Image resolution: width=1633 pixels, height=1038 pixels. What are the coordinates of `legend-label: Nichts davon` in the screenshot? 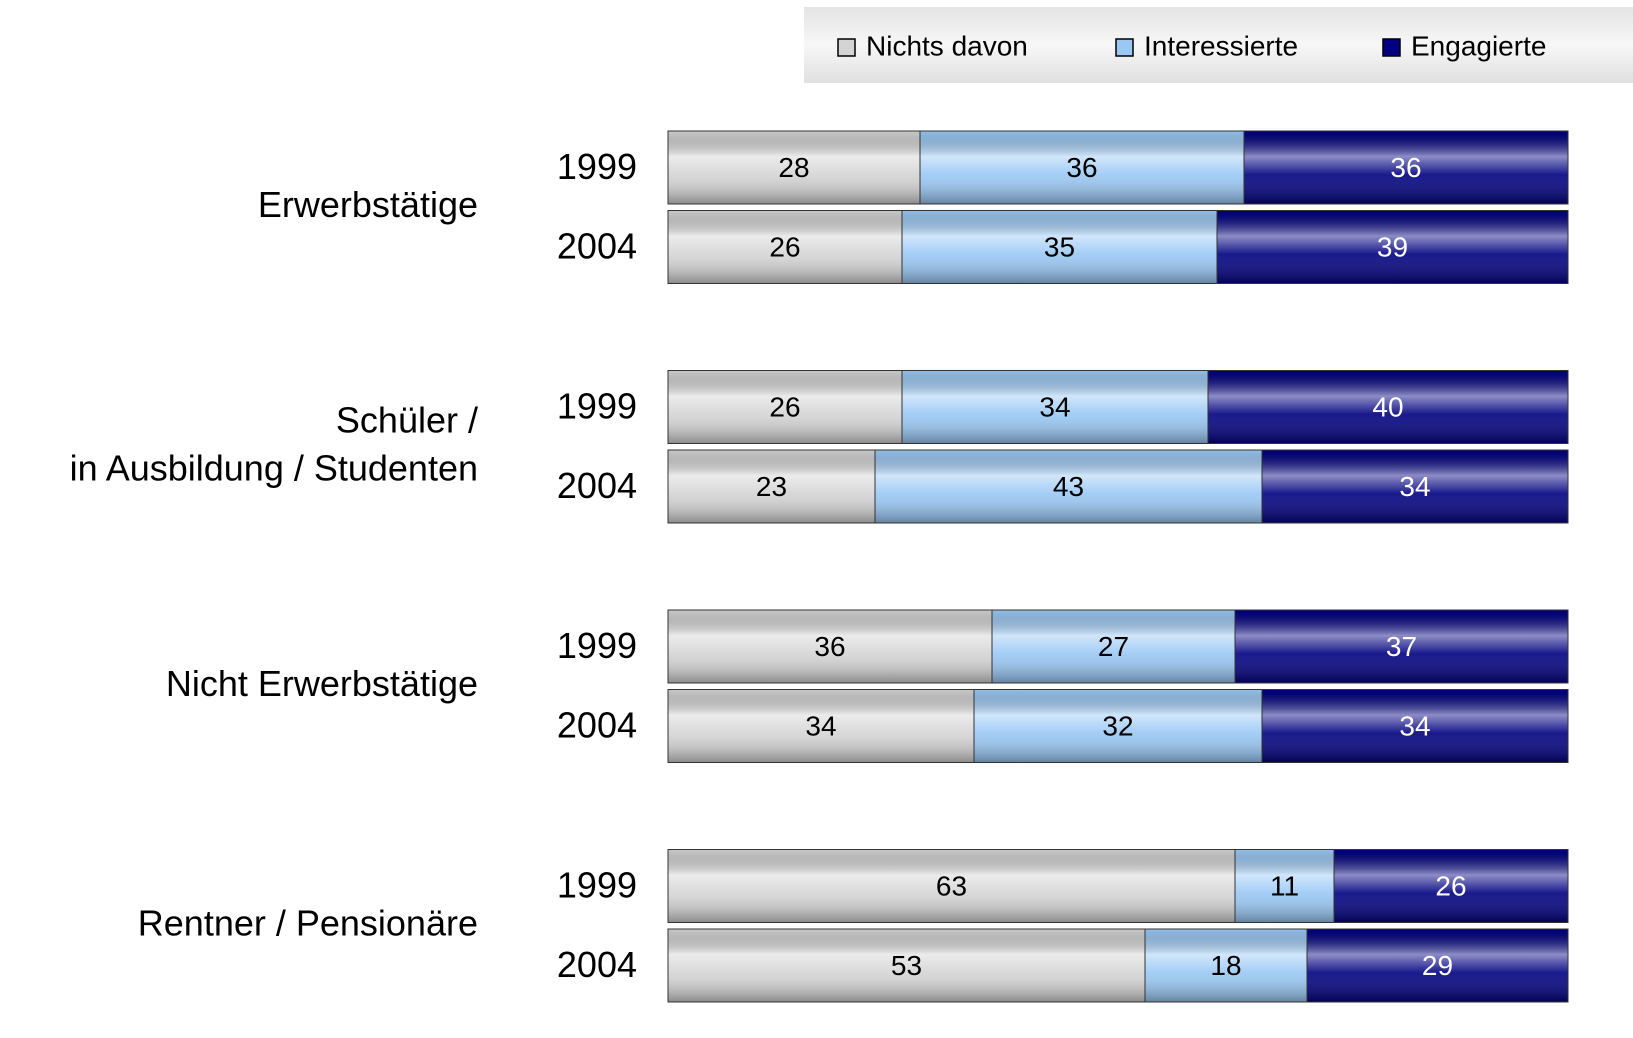 It's located at (947, 45).